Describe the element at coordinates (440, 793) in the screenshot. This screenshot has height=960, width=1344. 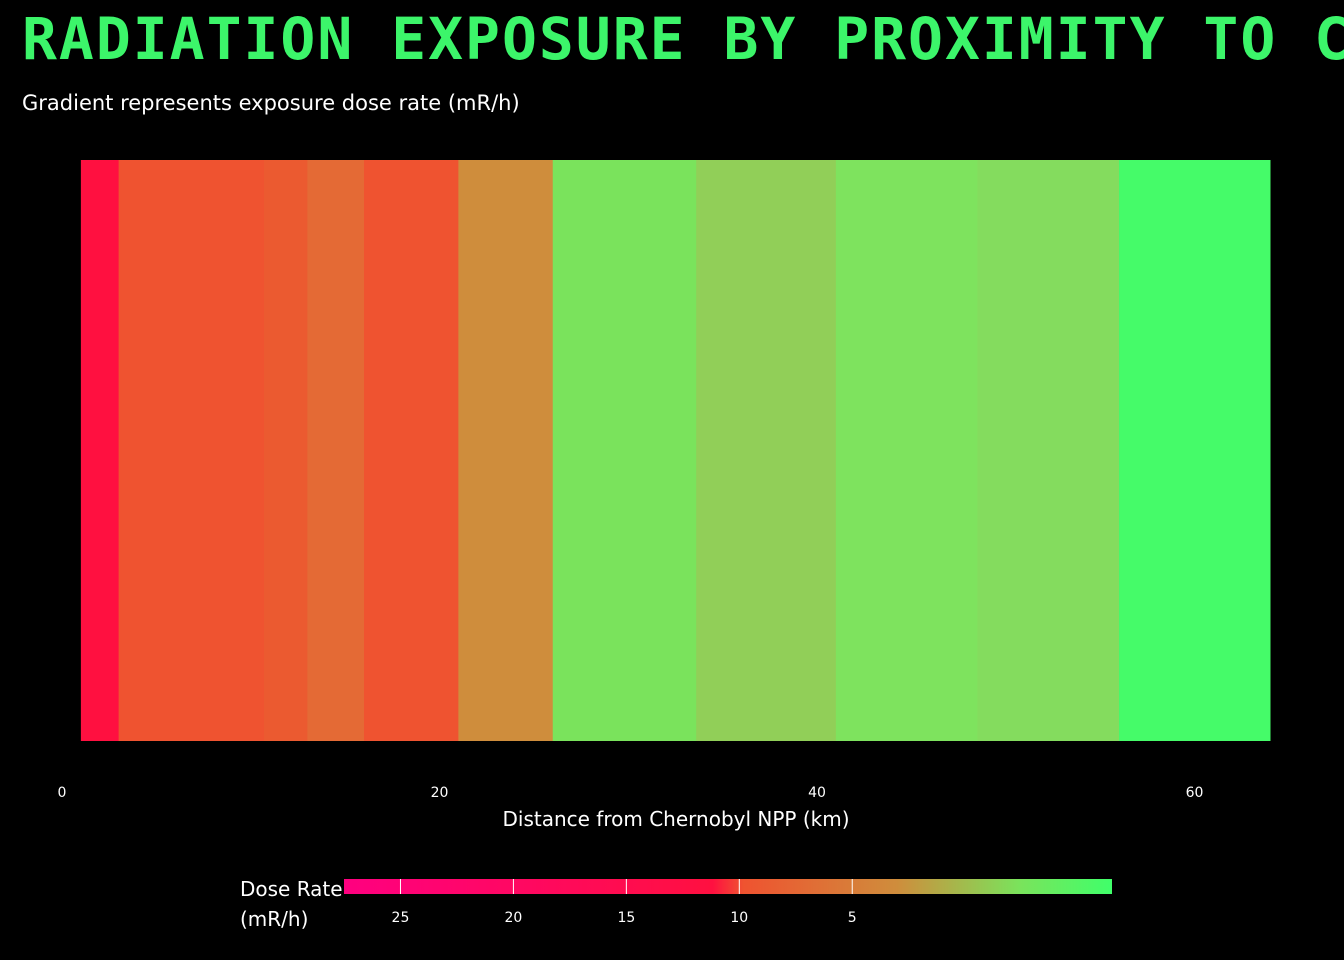
I see `x-tick-label: 20` at that location.